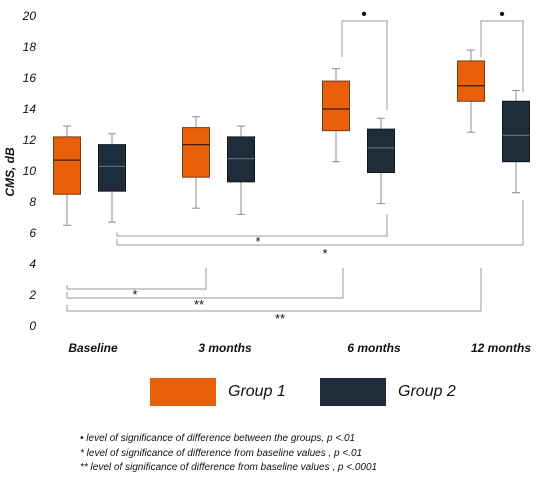  Describe the element at coordinates (299, 348) in the screenshot. I see `x-axis-categories: Baseline 3 months 6 months 12 months` at that location.